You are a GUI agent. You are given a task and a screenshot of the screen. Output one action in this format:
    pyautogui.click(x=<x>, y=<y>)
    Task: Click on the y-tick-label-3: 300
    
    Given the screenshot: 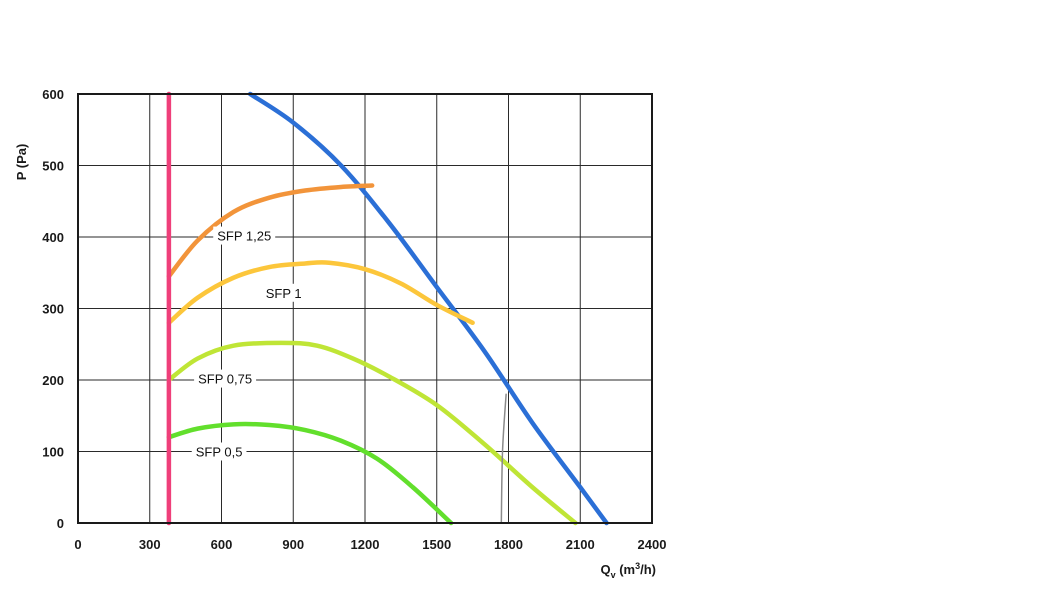 What is the action you would take?
    pyautogui.click(x=53, y=309)
    